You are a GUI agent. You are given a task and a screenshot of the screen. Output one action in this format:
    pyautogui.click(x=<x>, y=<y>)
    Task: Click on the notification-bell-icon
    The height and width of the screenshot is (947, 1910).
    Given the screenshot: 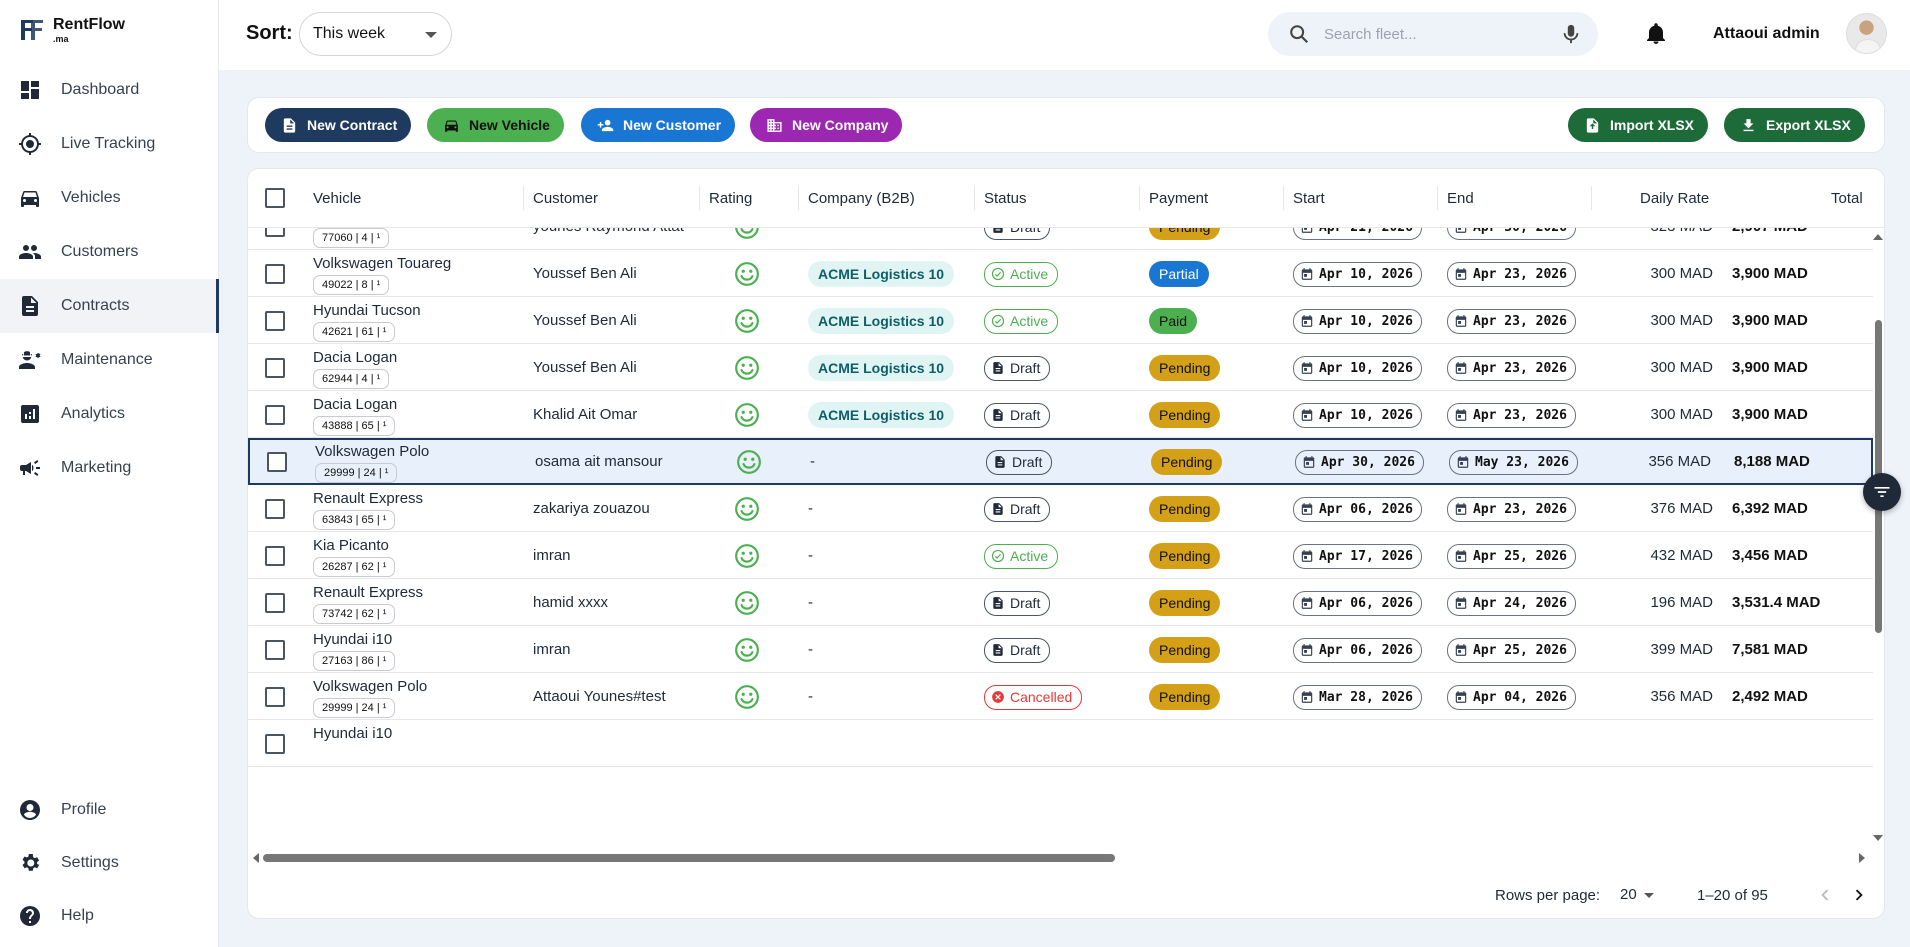 What is the action you would take?
    pyautogui.click(x=1656, y=34)
    